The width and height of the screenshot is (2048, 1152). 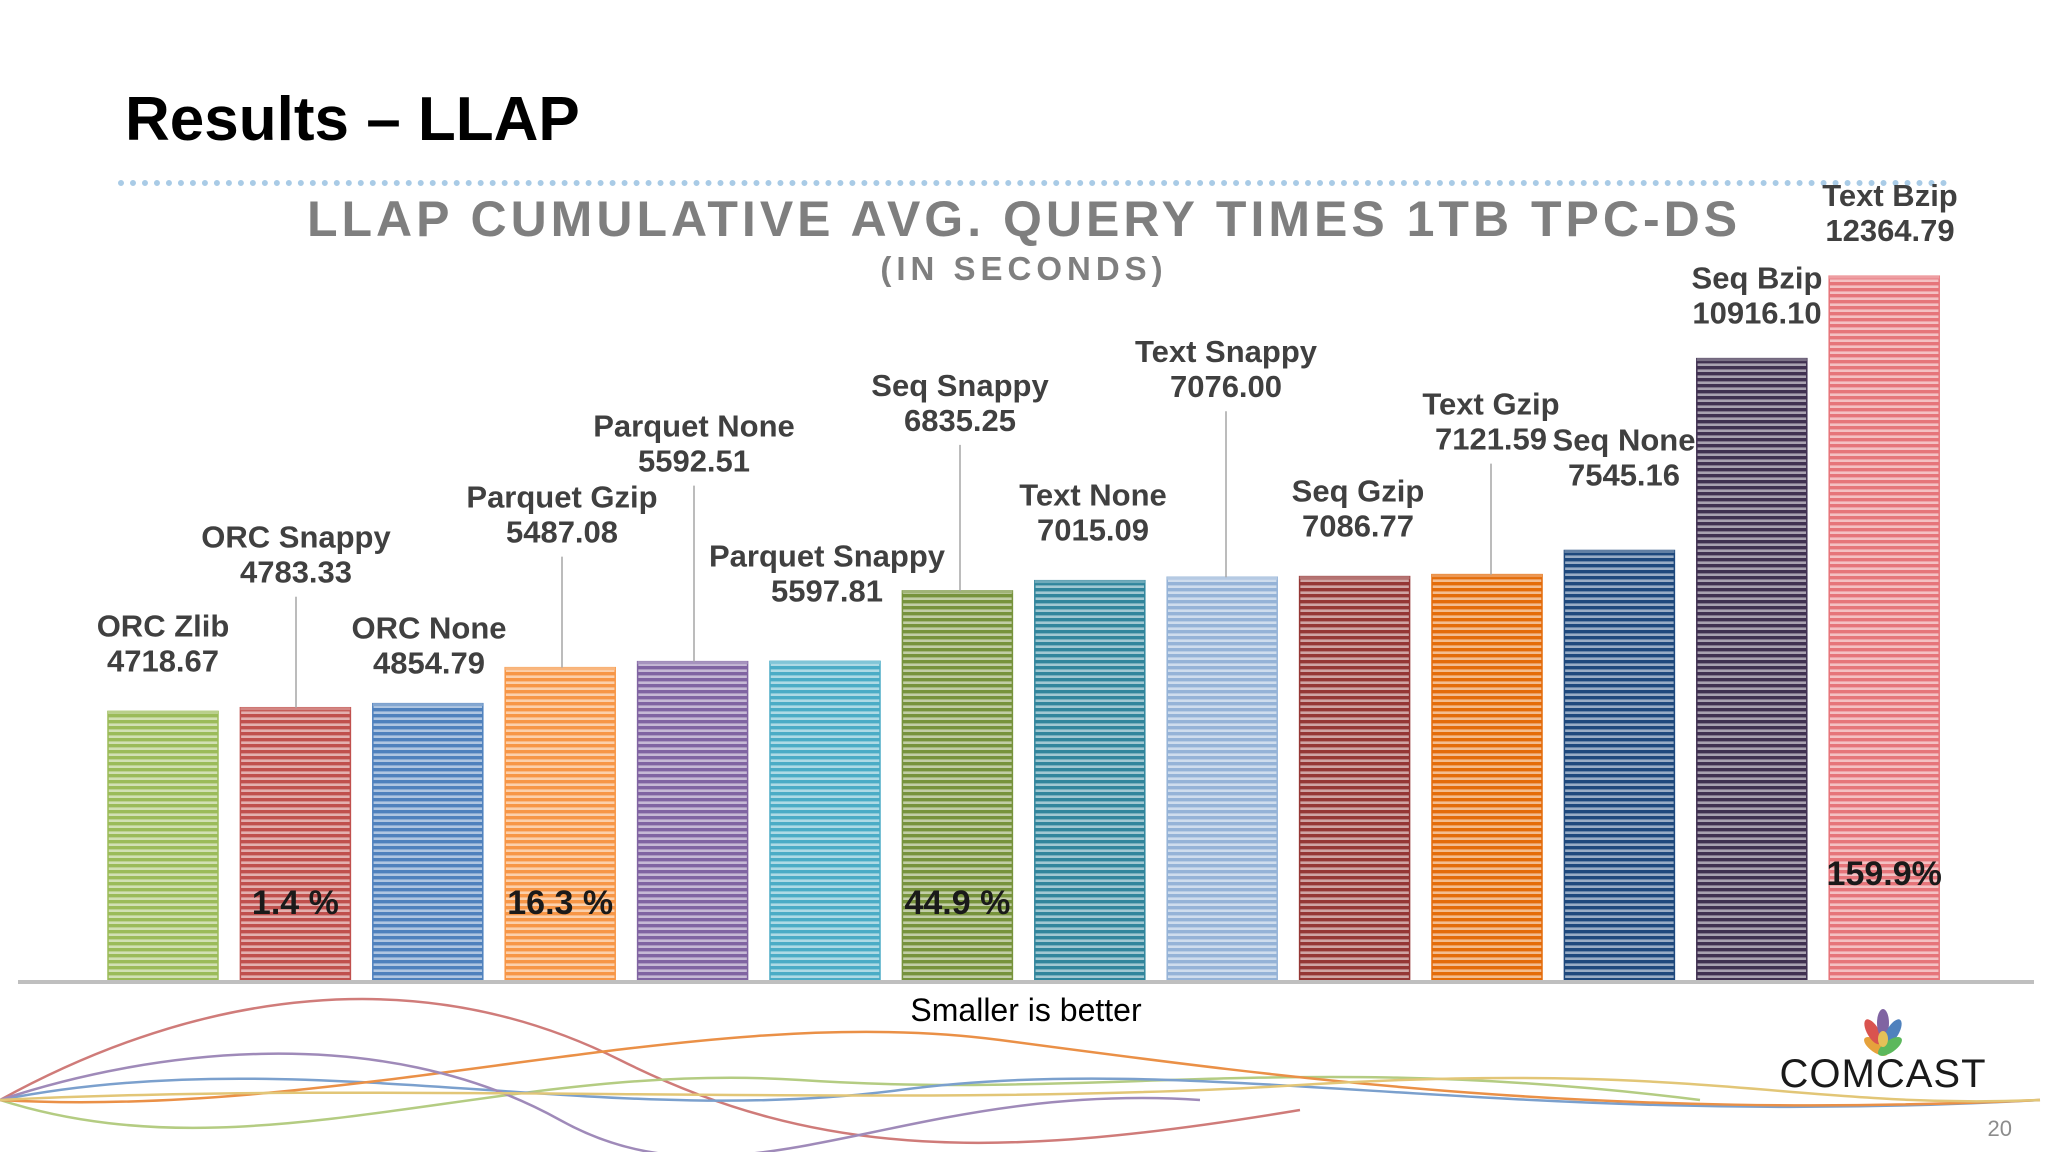 I want to click on bar-seq-bzip: Seq Bzip: 10916.10, so click(x=1752, y=669).